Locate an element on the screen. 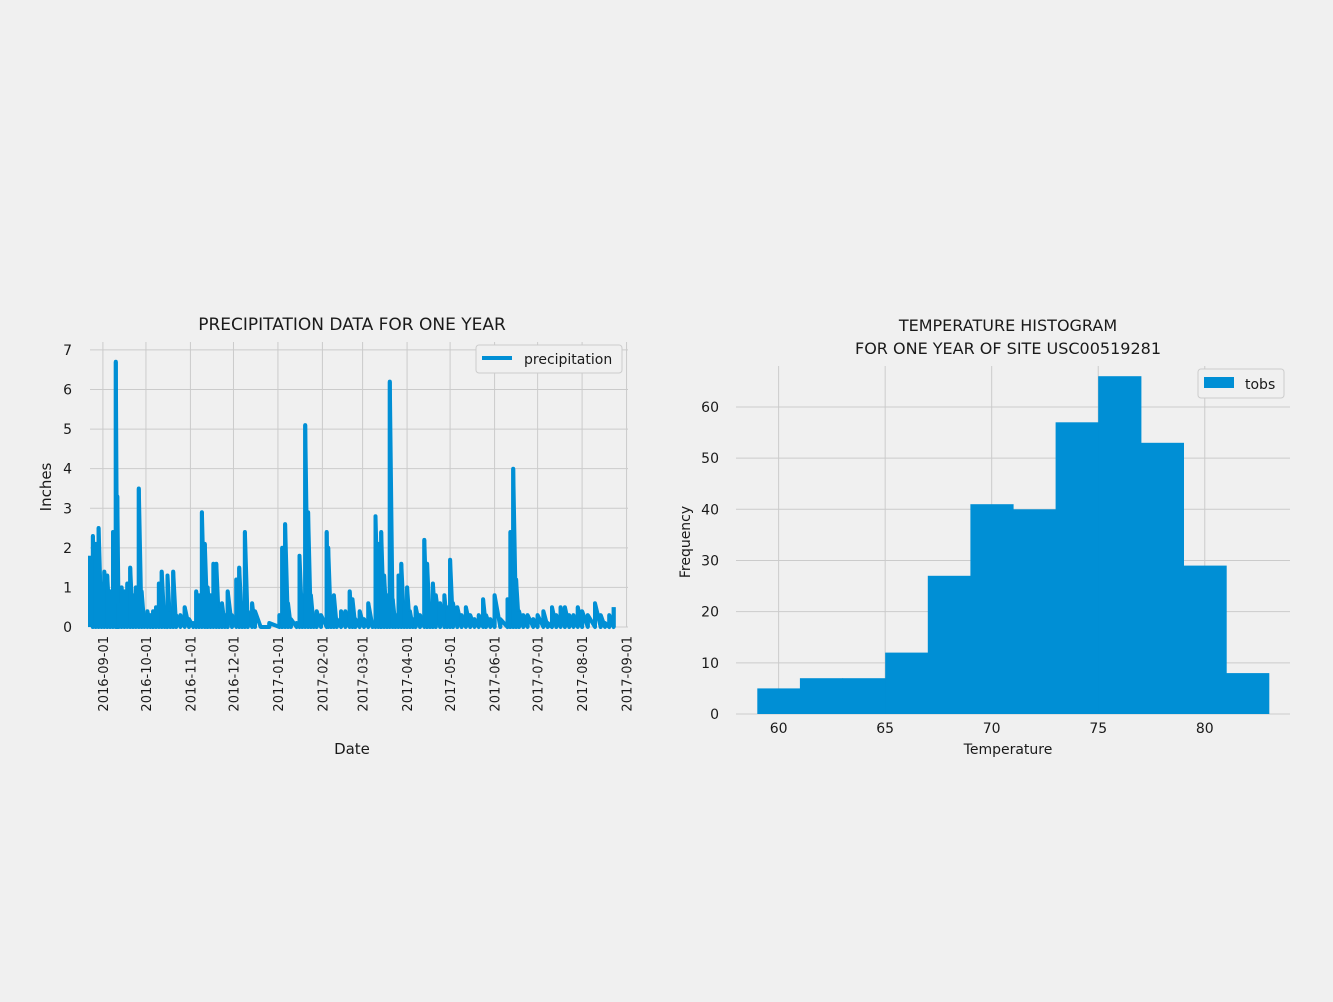 This screenshot has width=1333, height=1002. histogram-legend-swatch is located at coordinates (1219, 382).